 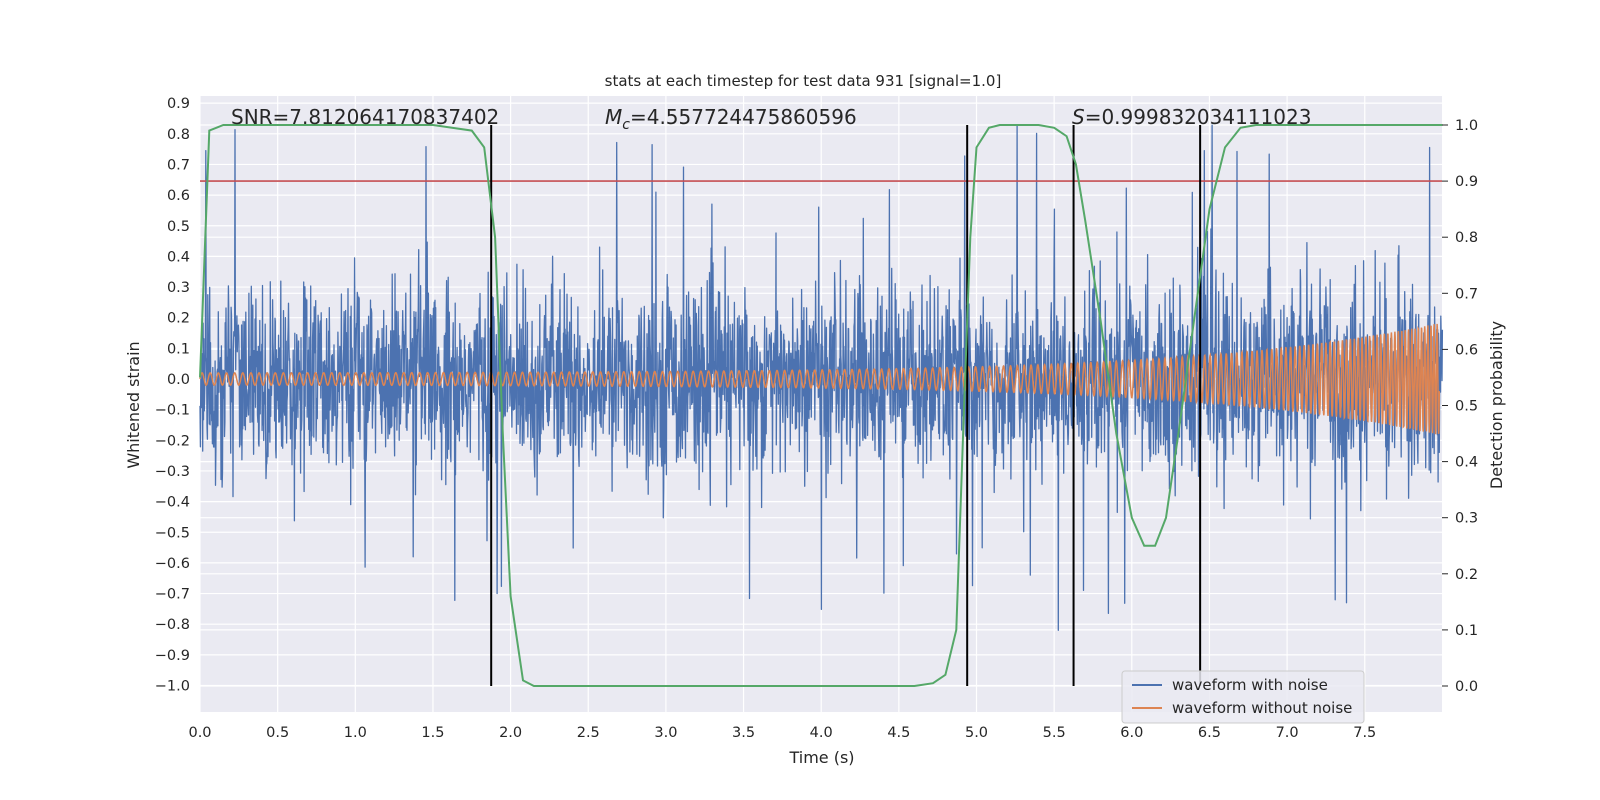 What do you see at coordinates (172, 656) in the screenshot?
I see `y-tick-label-left: −0.9` at bounding box center [172, 656].